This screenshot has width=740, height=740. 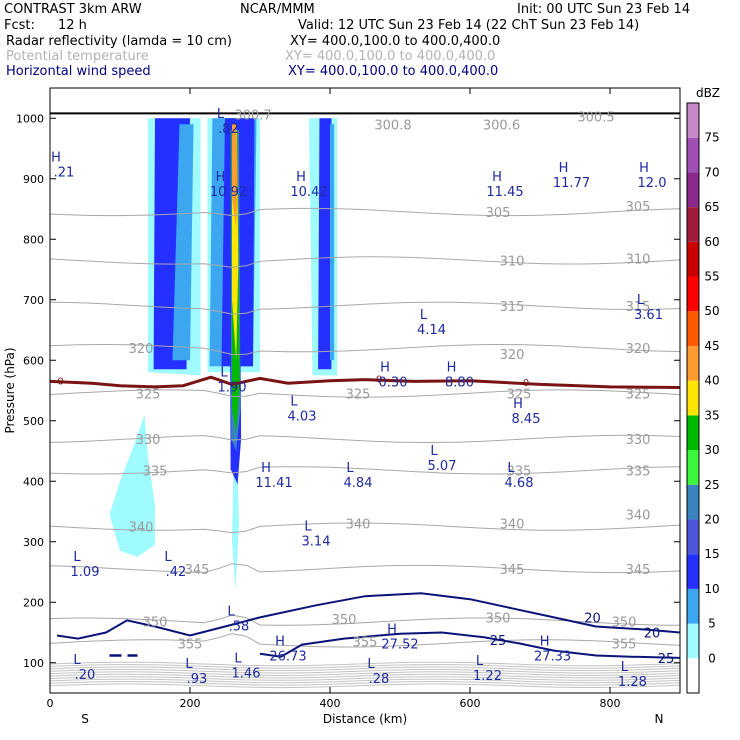 I want to click on x-tick-label: 600, so click(x=470, y=703).